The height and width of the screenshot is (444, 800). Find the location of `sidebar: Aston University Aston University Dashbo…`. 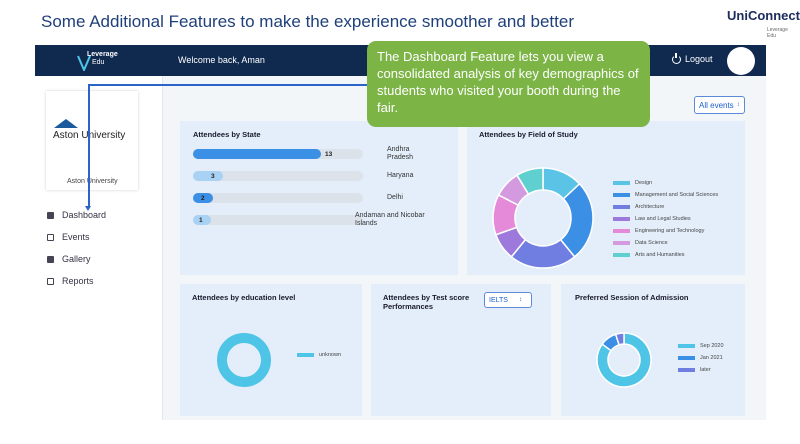

sidebar: Aston University Aston University Dashbo… is located at coordinates (99, 248).